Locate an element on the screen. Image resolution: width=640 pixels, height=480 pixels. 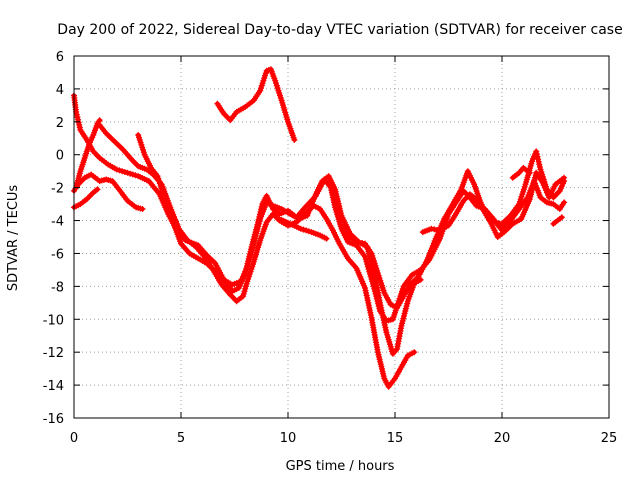
series-line is located at coordinates (521, 173).